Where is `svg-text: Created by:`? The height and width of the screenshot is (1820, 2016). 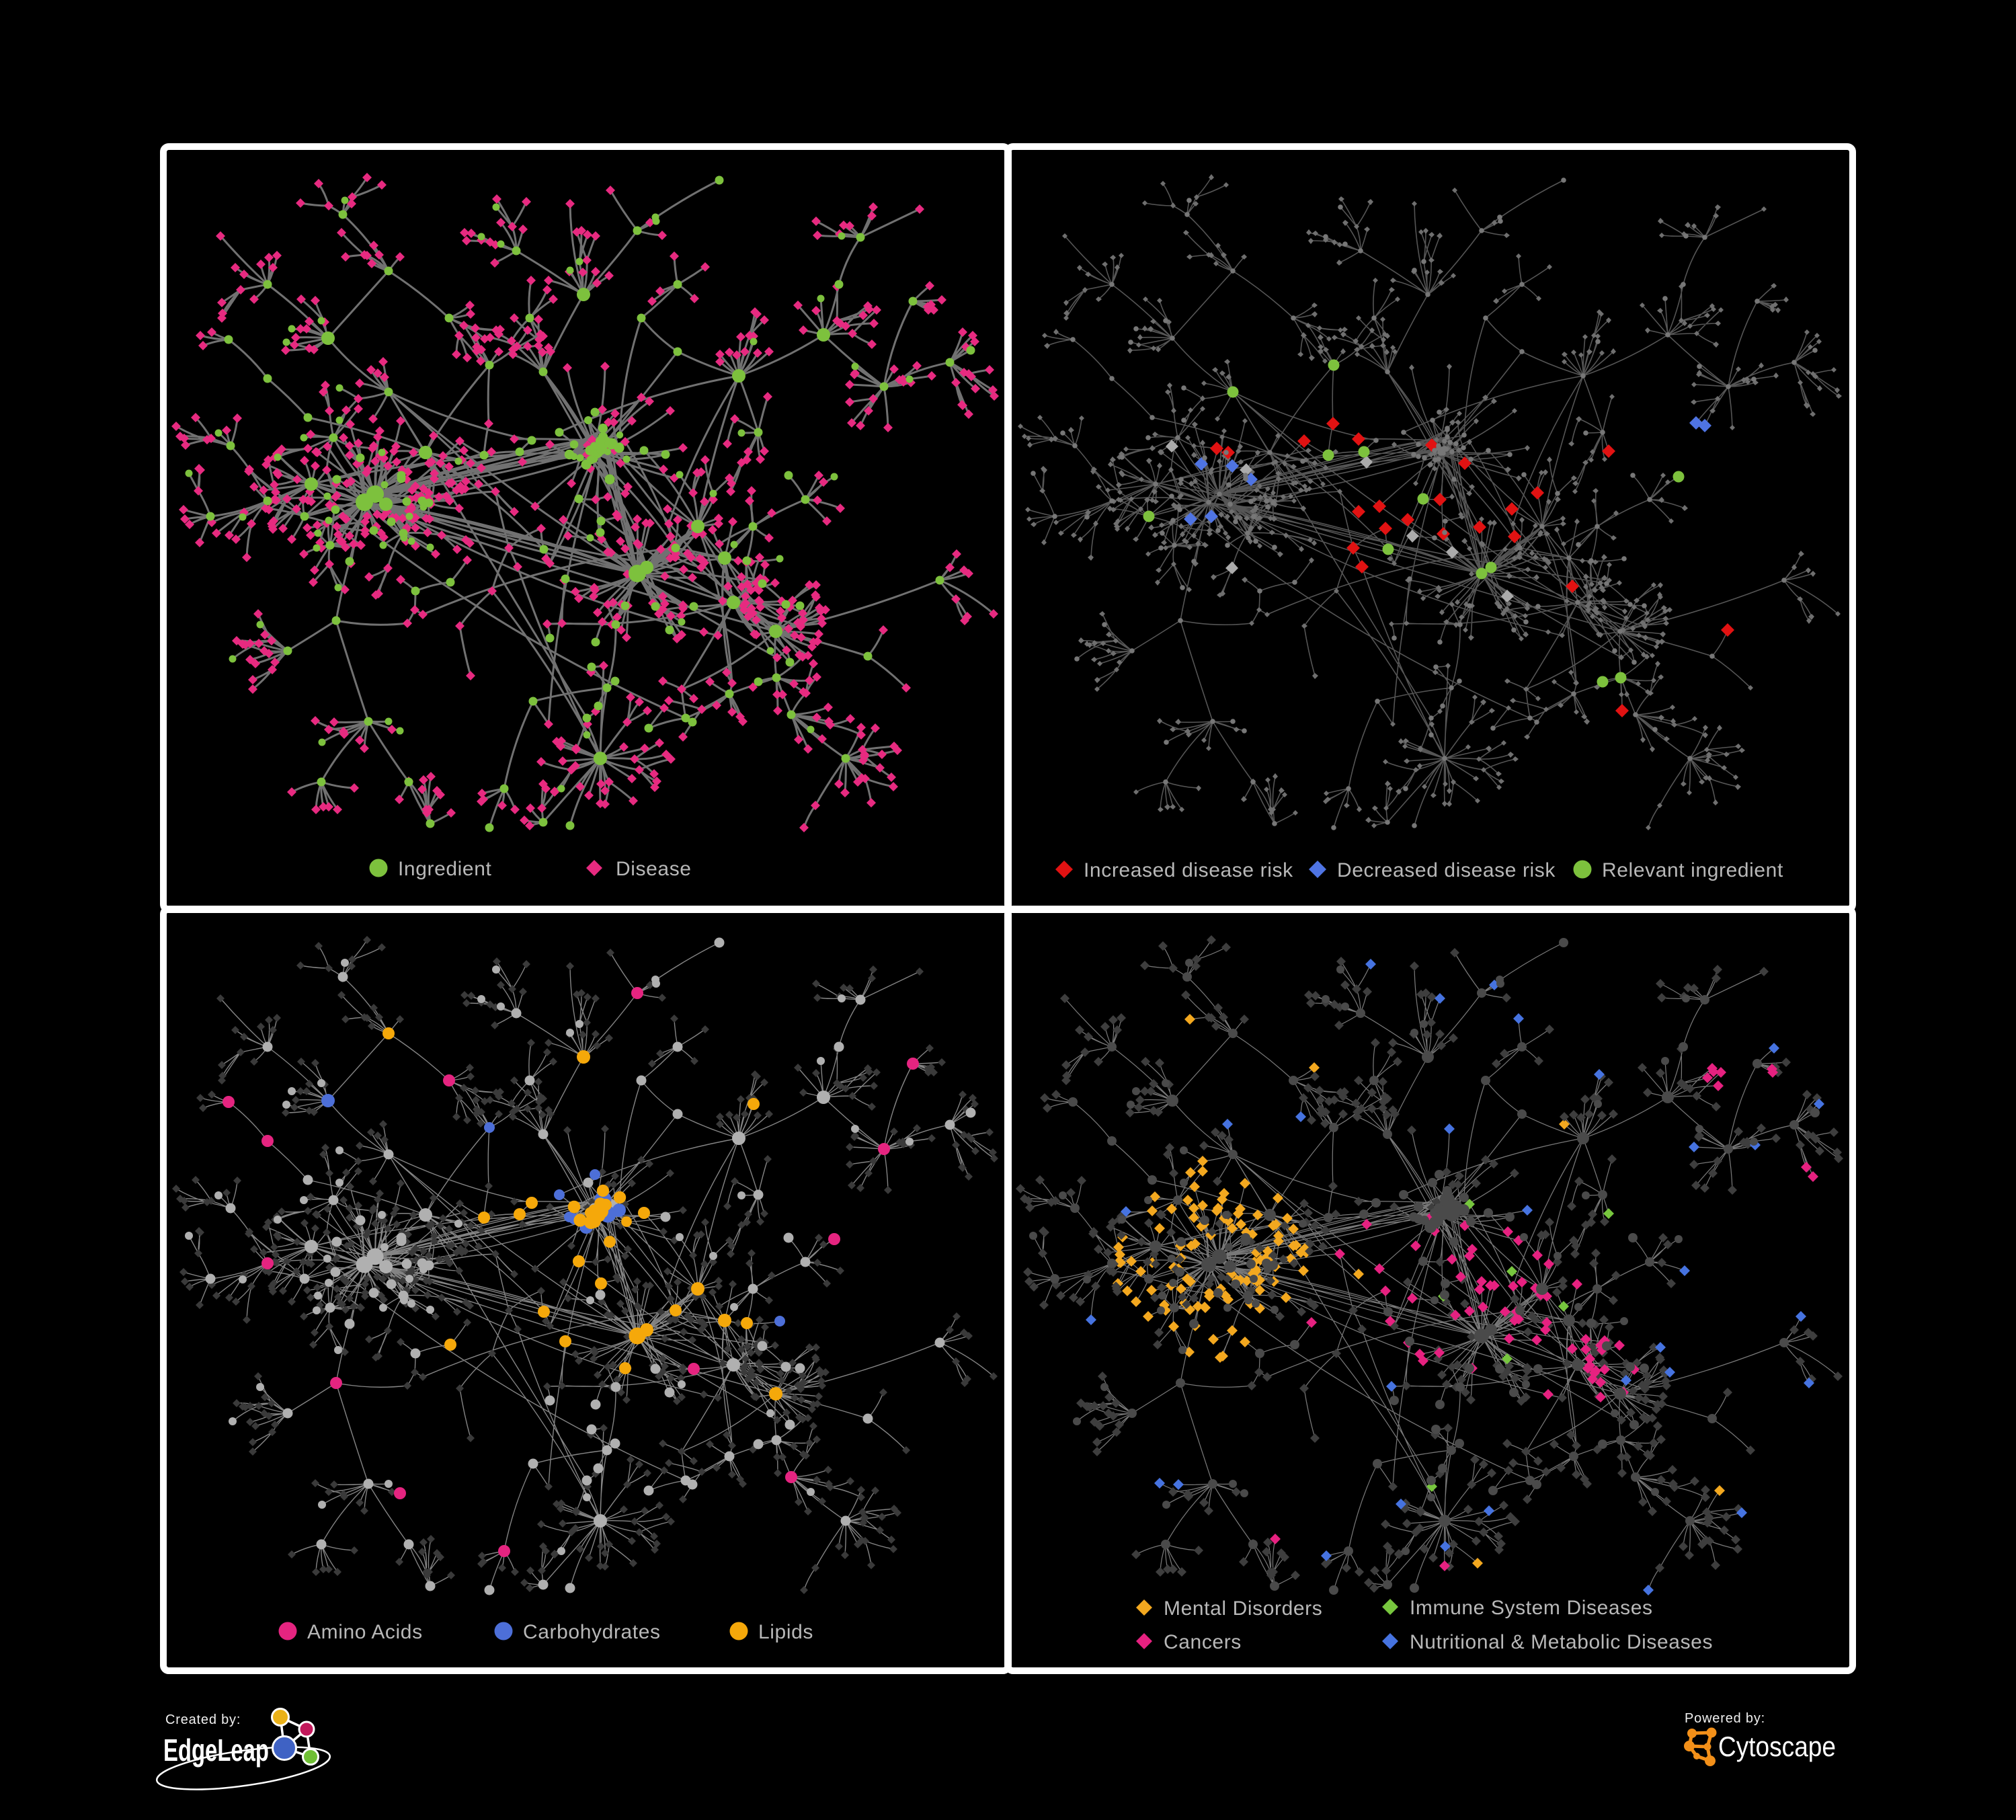 svg-text: Created by: is located at coordinates (203, 1719).